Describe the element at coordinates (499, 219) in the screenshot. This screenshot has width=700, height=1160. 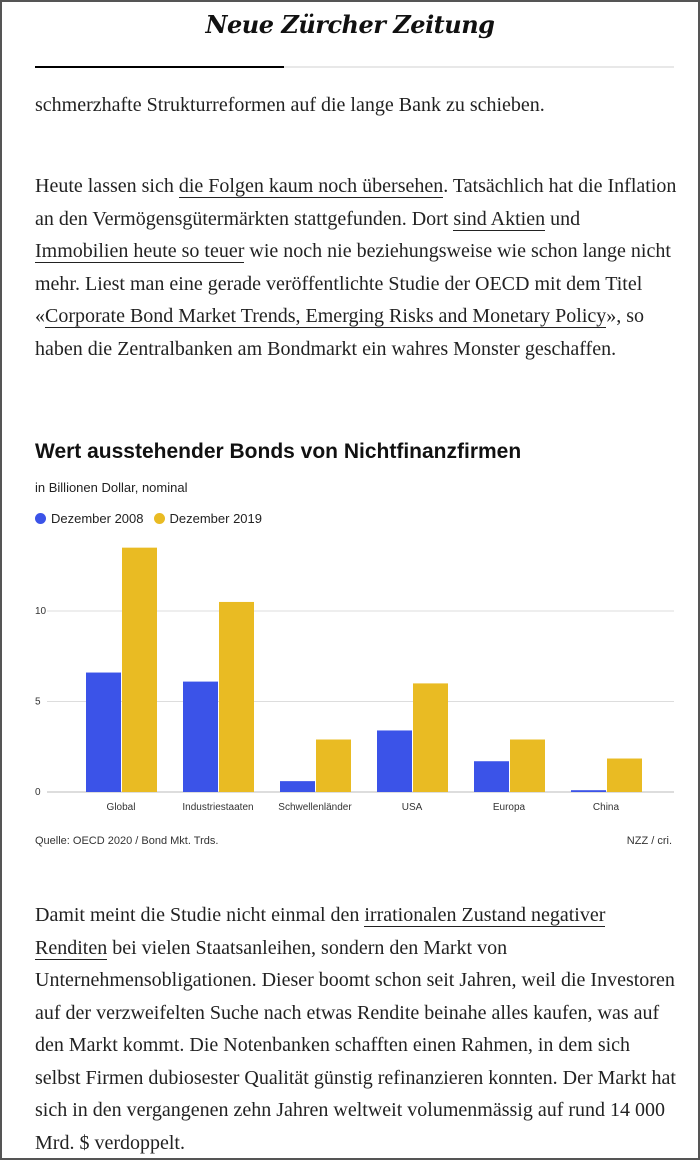
I see `article-link: sind Aktien` at that location.